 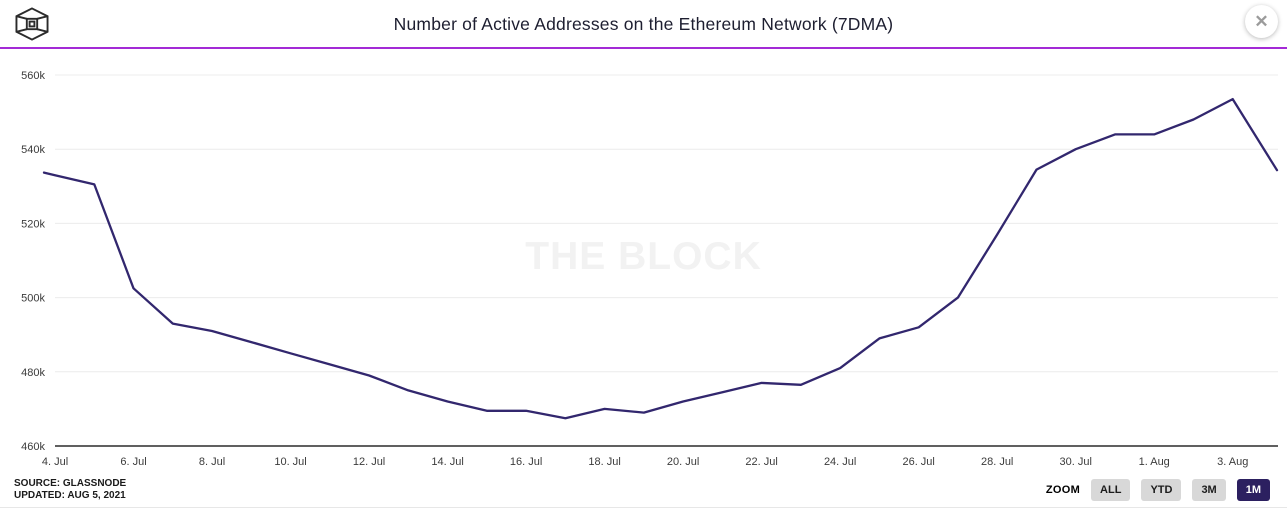 I want to click on y-tick-label: 520k, so click(x=33, y=224).